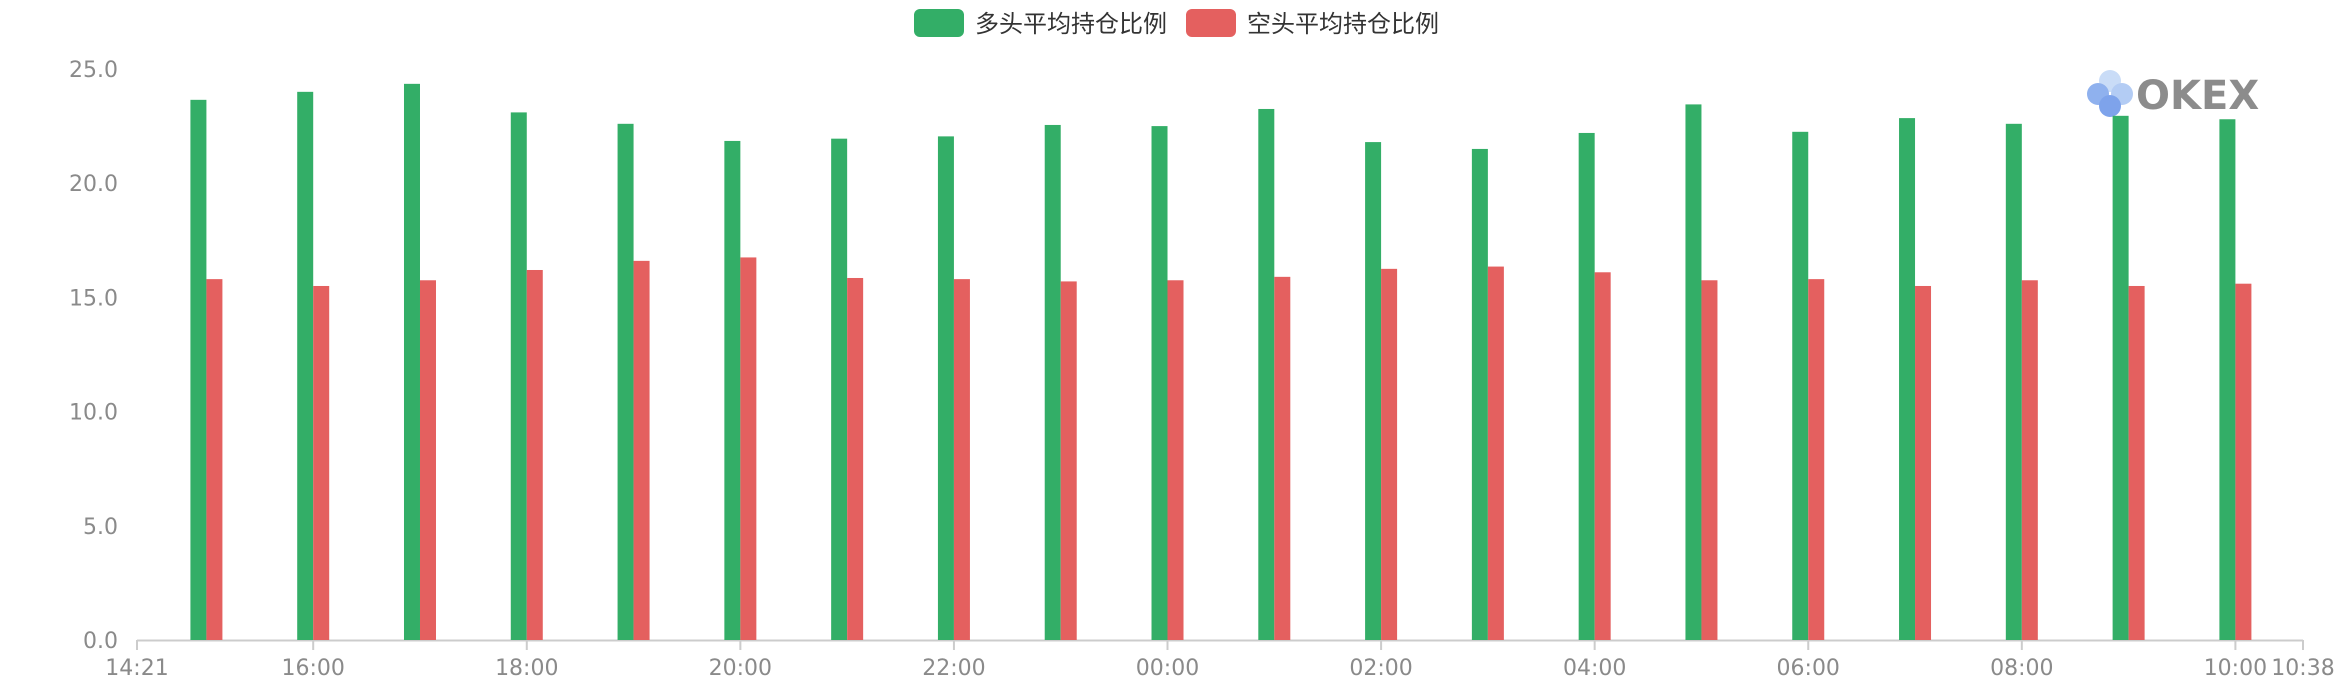 This screenshot has width=2352, height=680. Describe the element at coordinates (953, 668) in the screenshot. I see `x-tick-label: 22:00` at that location.